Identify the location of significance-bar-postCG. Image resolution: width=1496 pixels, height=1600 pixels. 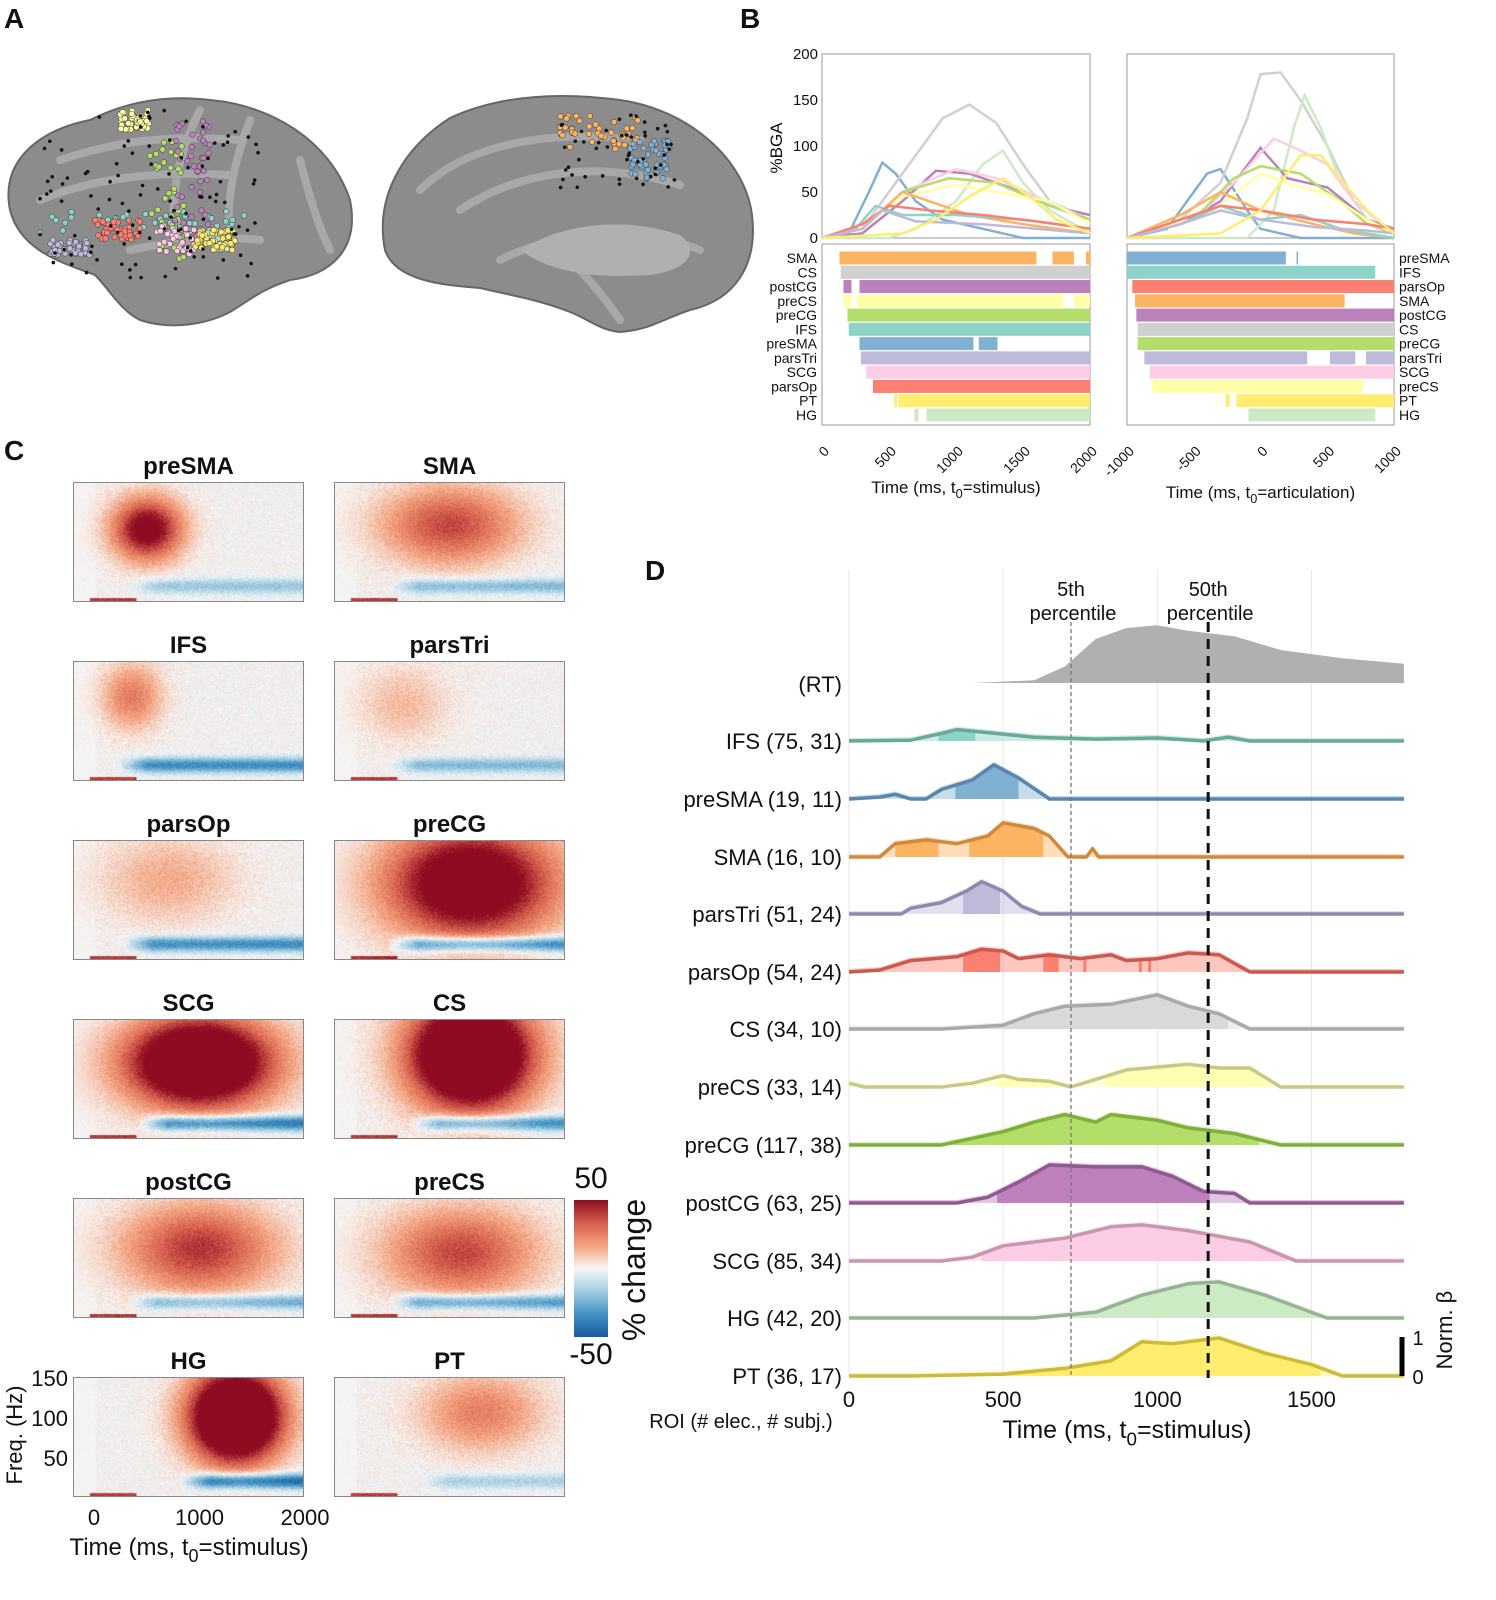
(1265, 315).